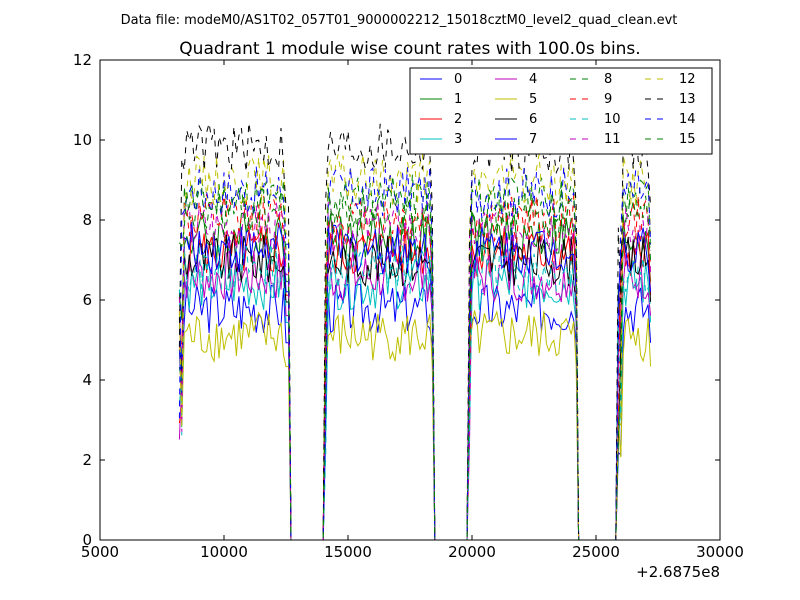 The width and height of the screenshot is (800, 600). What do you see at coordinates (87, 300) in the screenshot?
I see `y-tick-label: 6` at bounding box center [87, 300].